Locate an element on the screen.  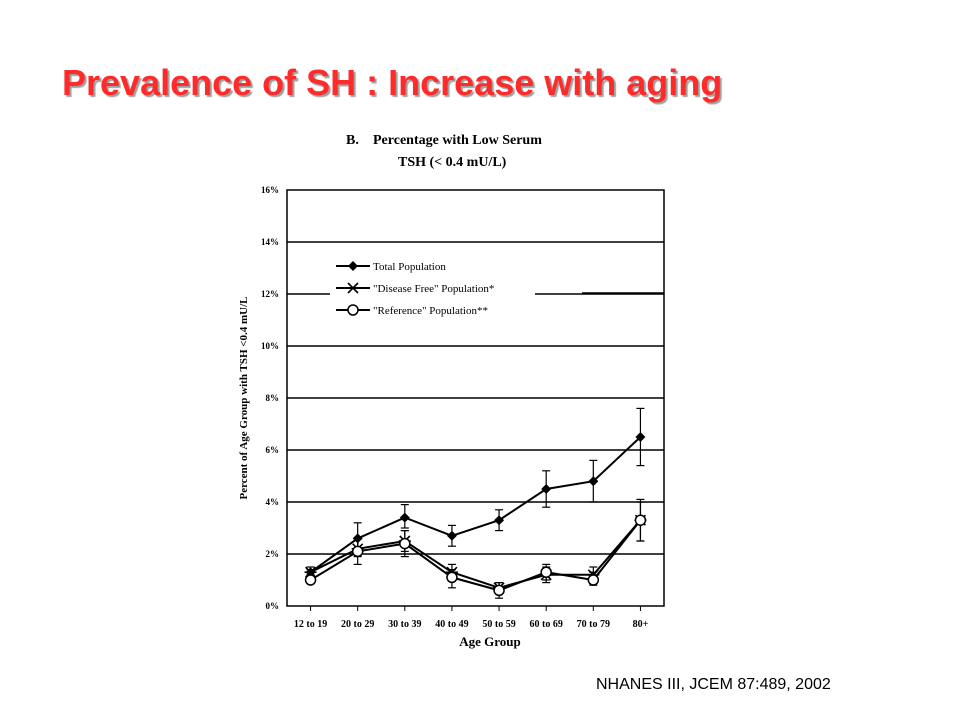
chart-title-line-2: TSH (< 0.4 mU/L) is located at coordinates (452, 162).